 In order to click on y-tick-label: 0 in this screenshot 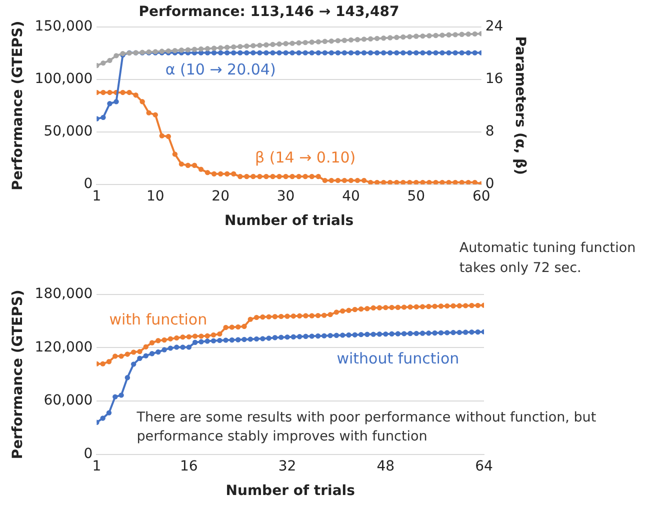, I will do `click(88, 184)`.